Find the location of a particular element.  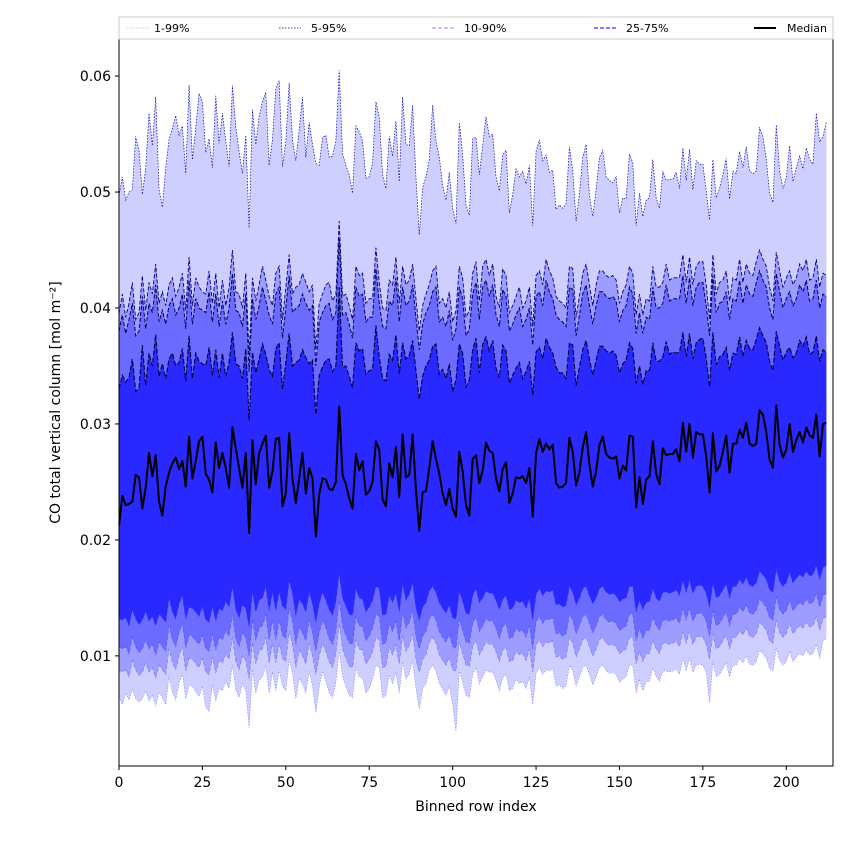

legend-label: 10-90% is located at coordinates (485, 28).